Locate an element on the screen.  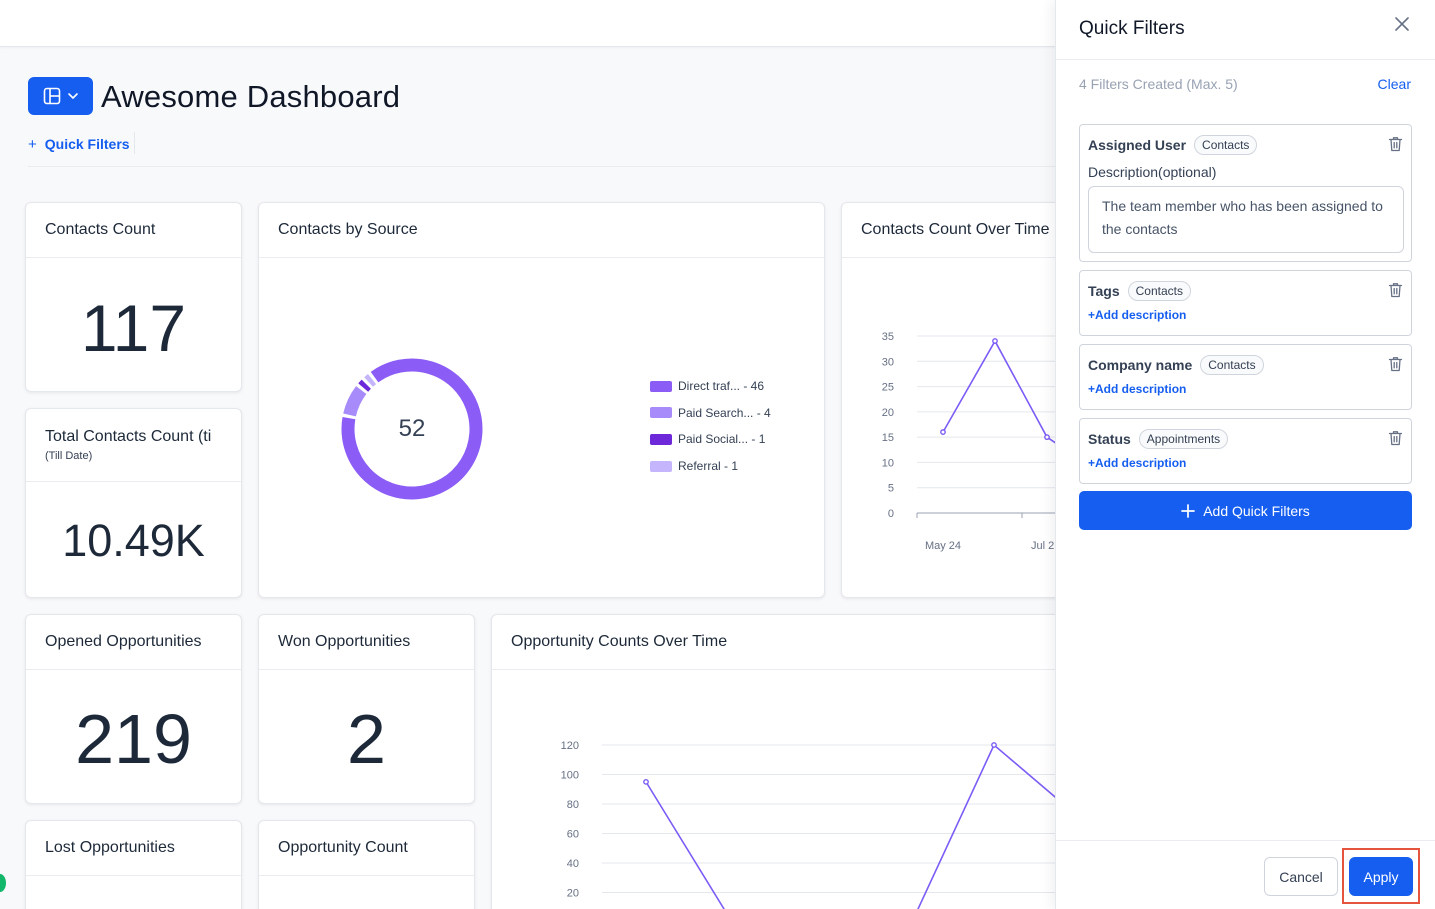
apply-highlight: Apply is located at coordinates (1381, 876).